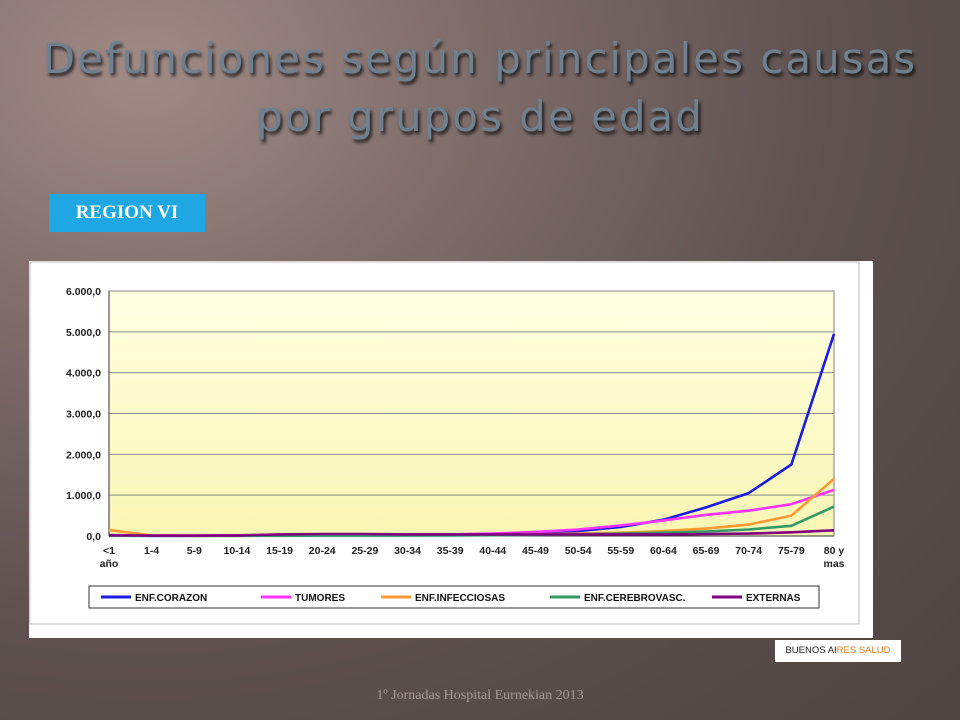 The height and width of the screenshot is (720, 960). Describe the element at coordinates (492, 551) in the screenshot. I see `x-tick-label: 40-44` at that location.